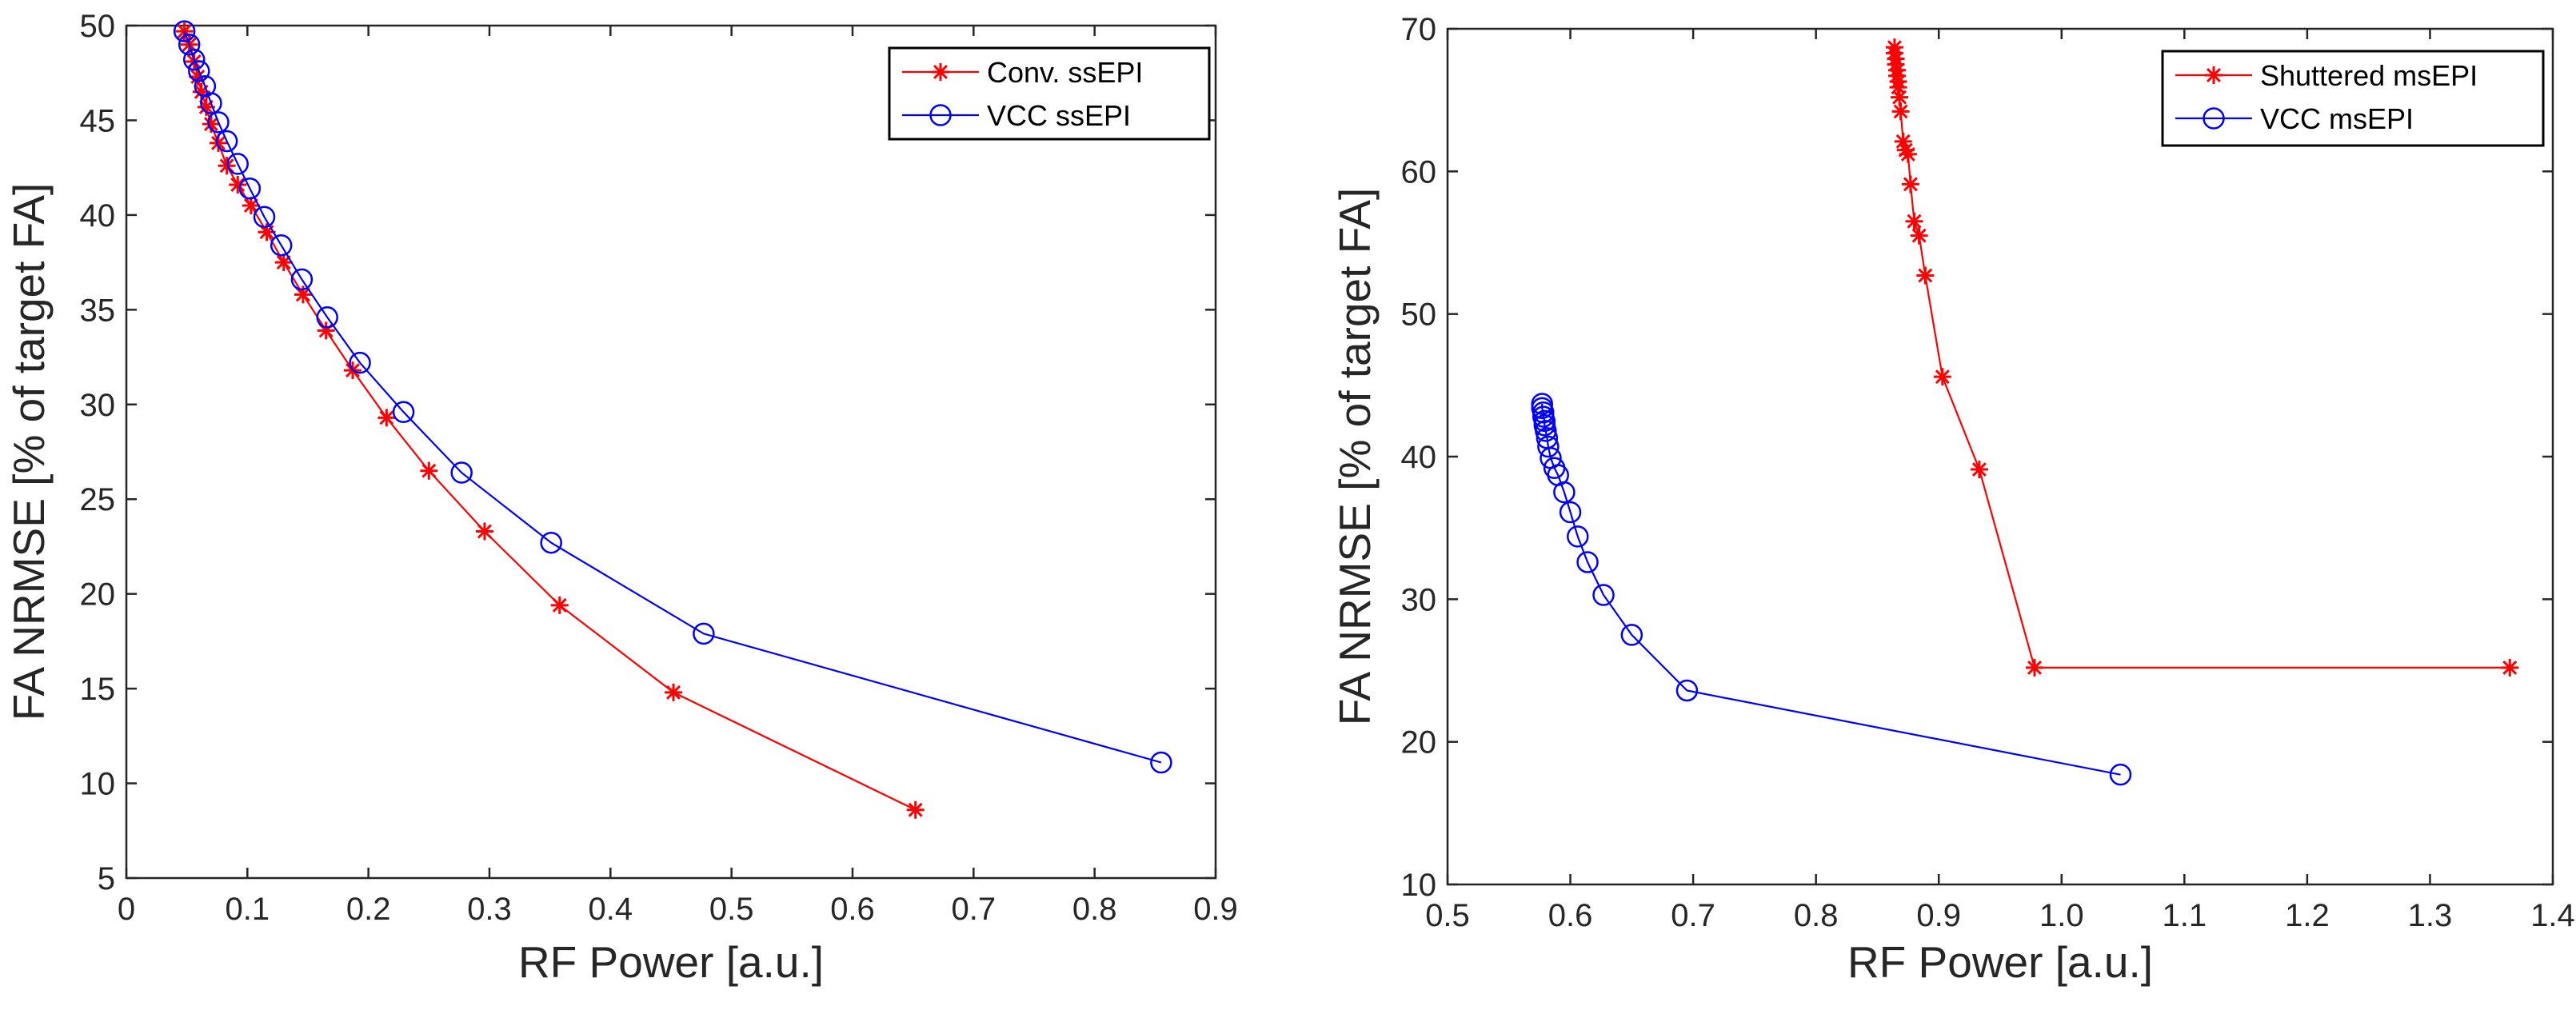 This screenshot has width=2576, height=1022. What do you see at coordinates (1419, 172) in the screenshot?
I see `y-tick-label: 60` at bounding box center [1419, 172].